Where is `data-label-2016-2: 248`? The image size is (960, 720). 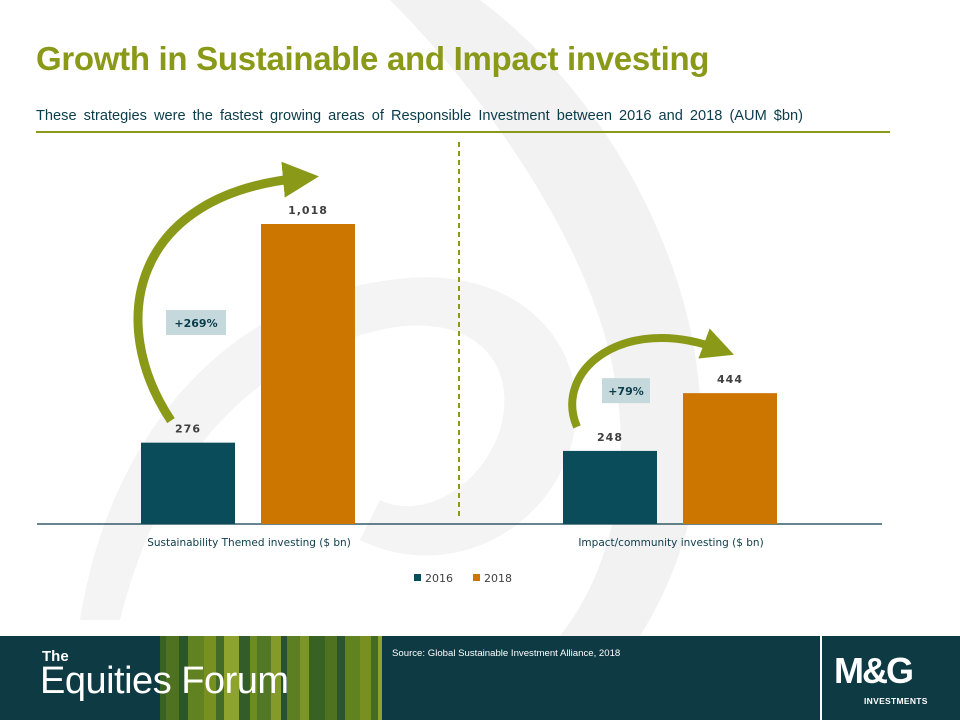
data-label-2016-2: 248 is located at coordinates (610, 437).